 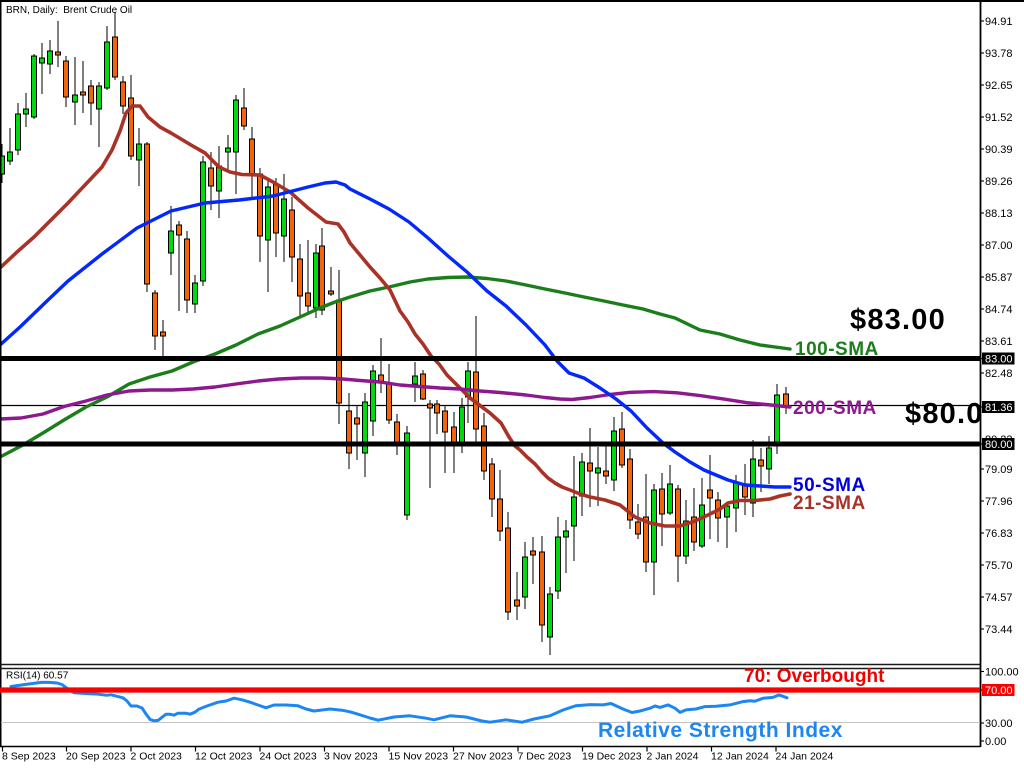 What do you see at coordinates (351, 757) in the screenshot?
I see `svg-text: 3 Nov 2023` at bounding box center [351, 757].